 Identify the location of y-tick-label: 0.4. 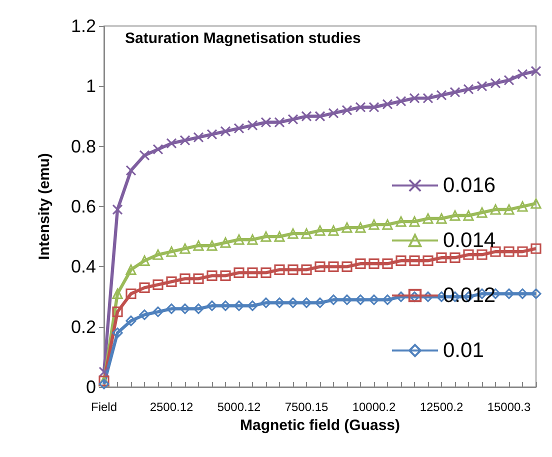
(83, 266).